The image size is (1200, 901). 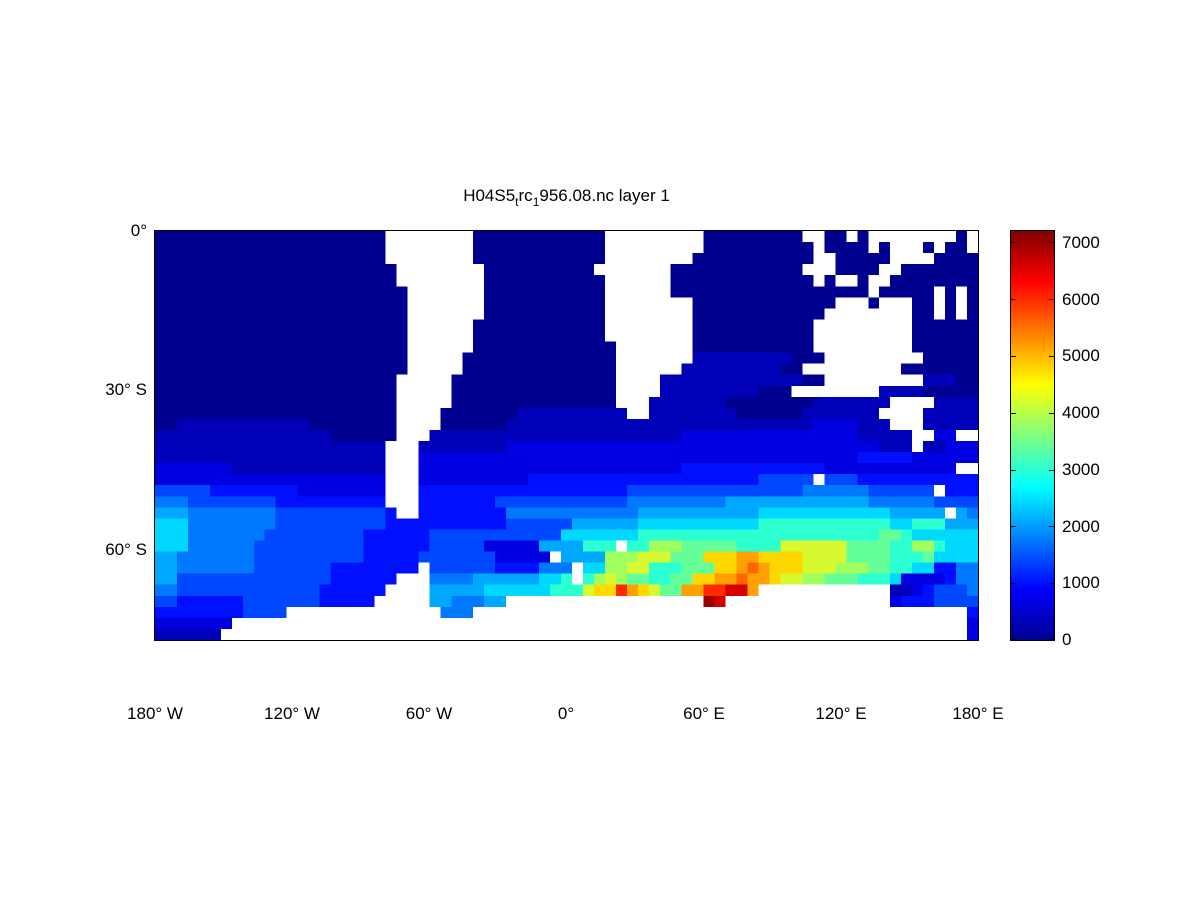 What do you see at coordinates (1032, 435) in the screenshot?
I see `colorbar` at bounding box center [1032, 435].